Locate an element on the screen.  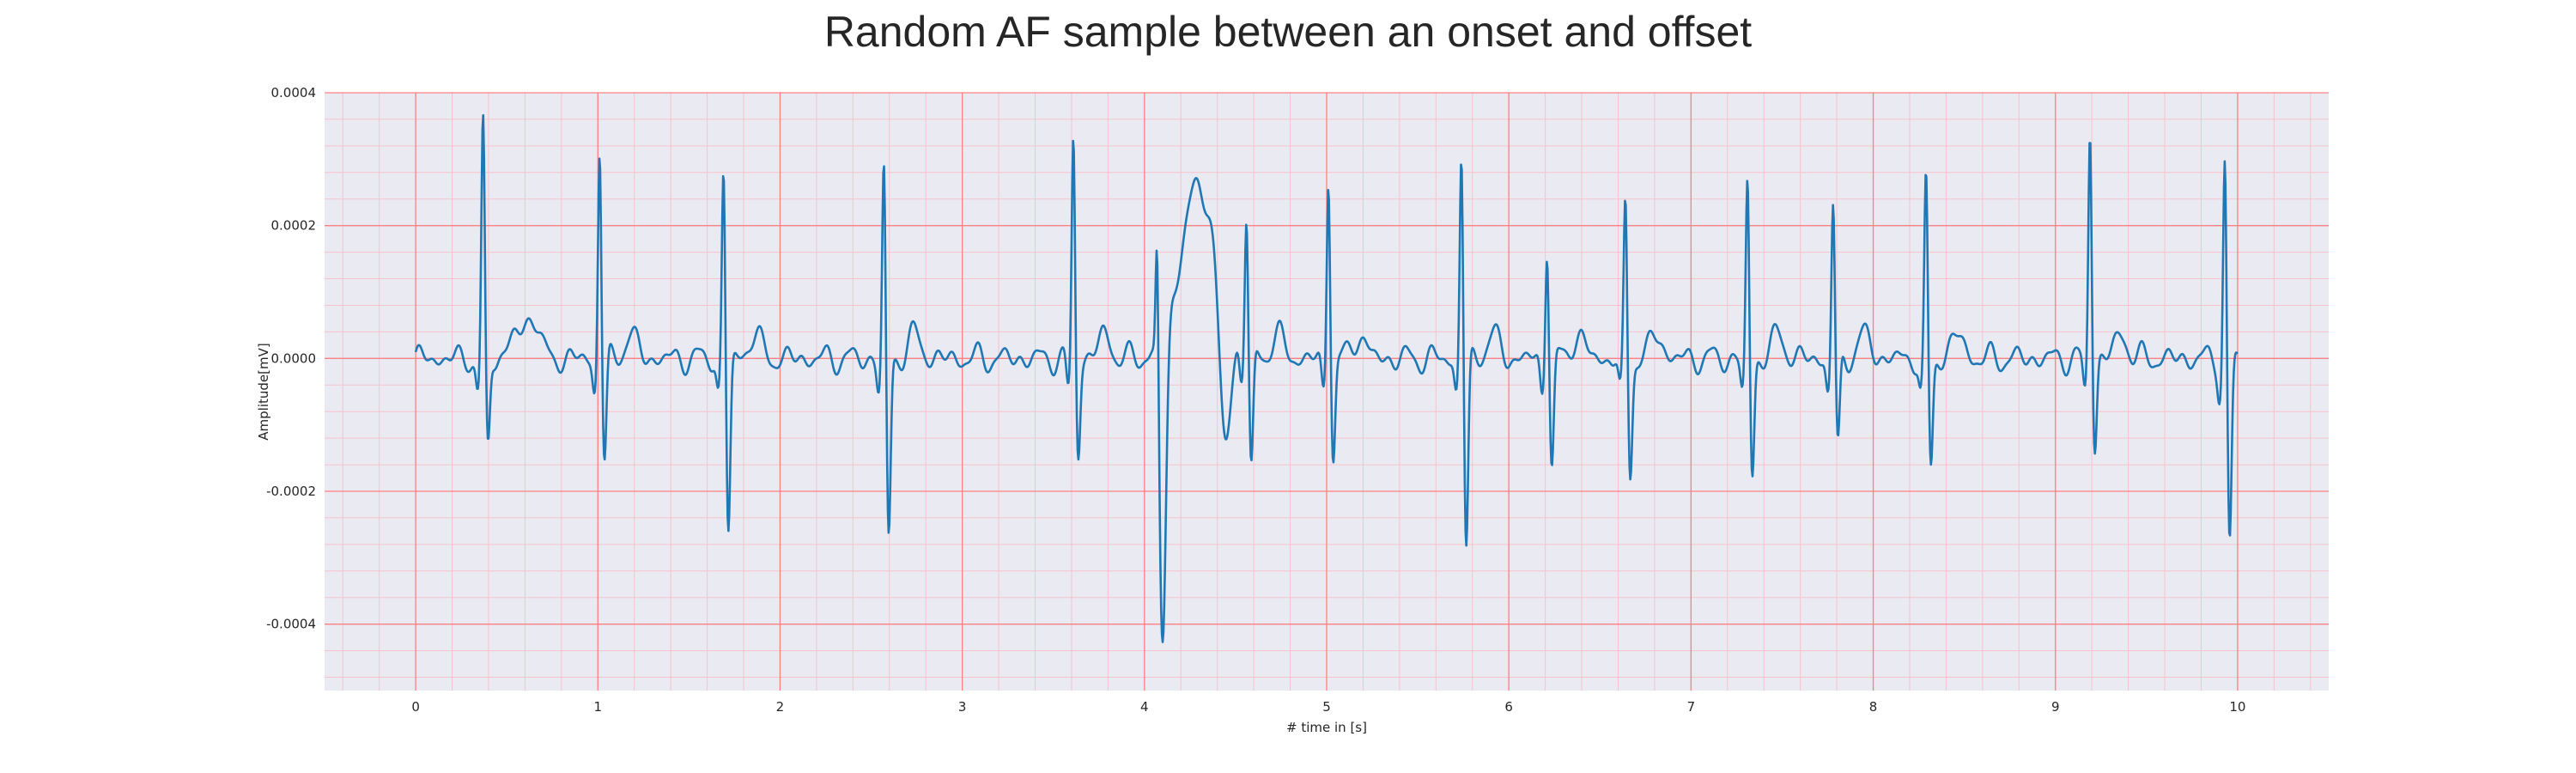
x-tick-label: 5 is located at coordinates (1327, 707).